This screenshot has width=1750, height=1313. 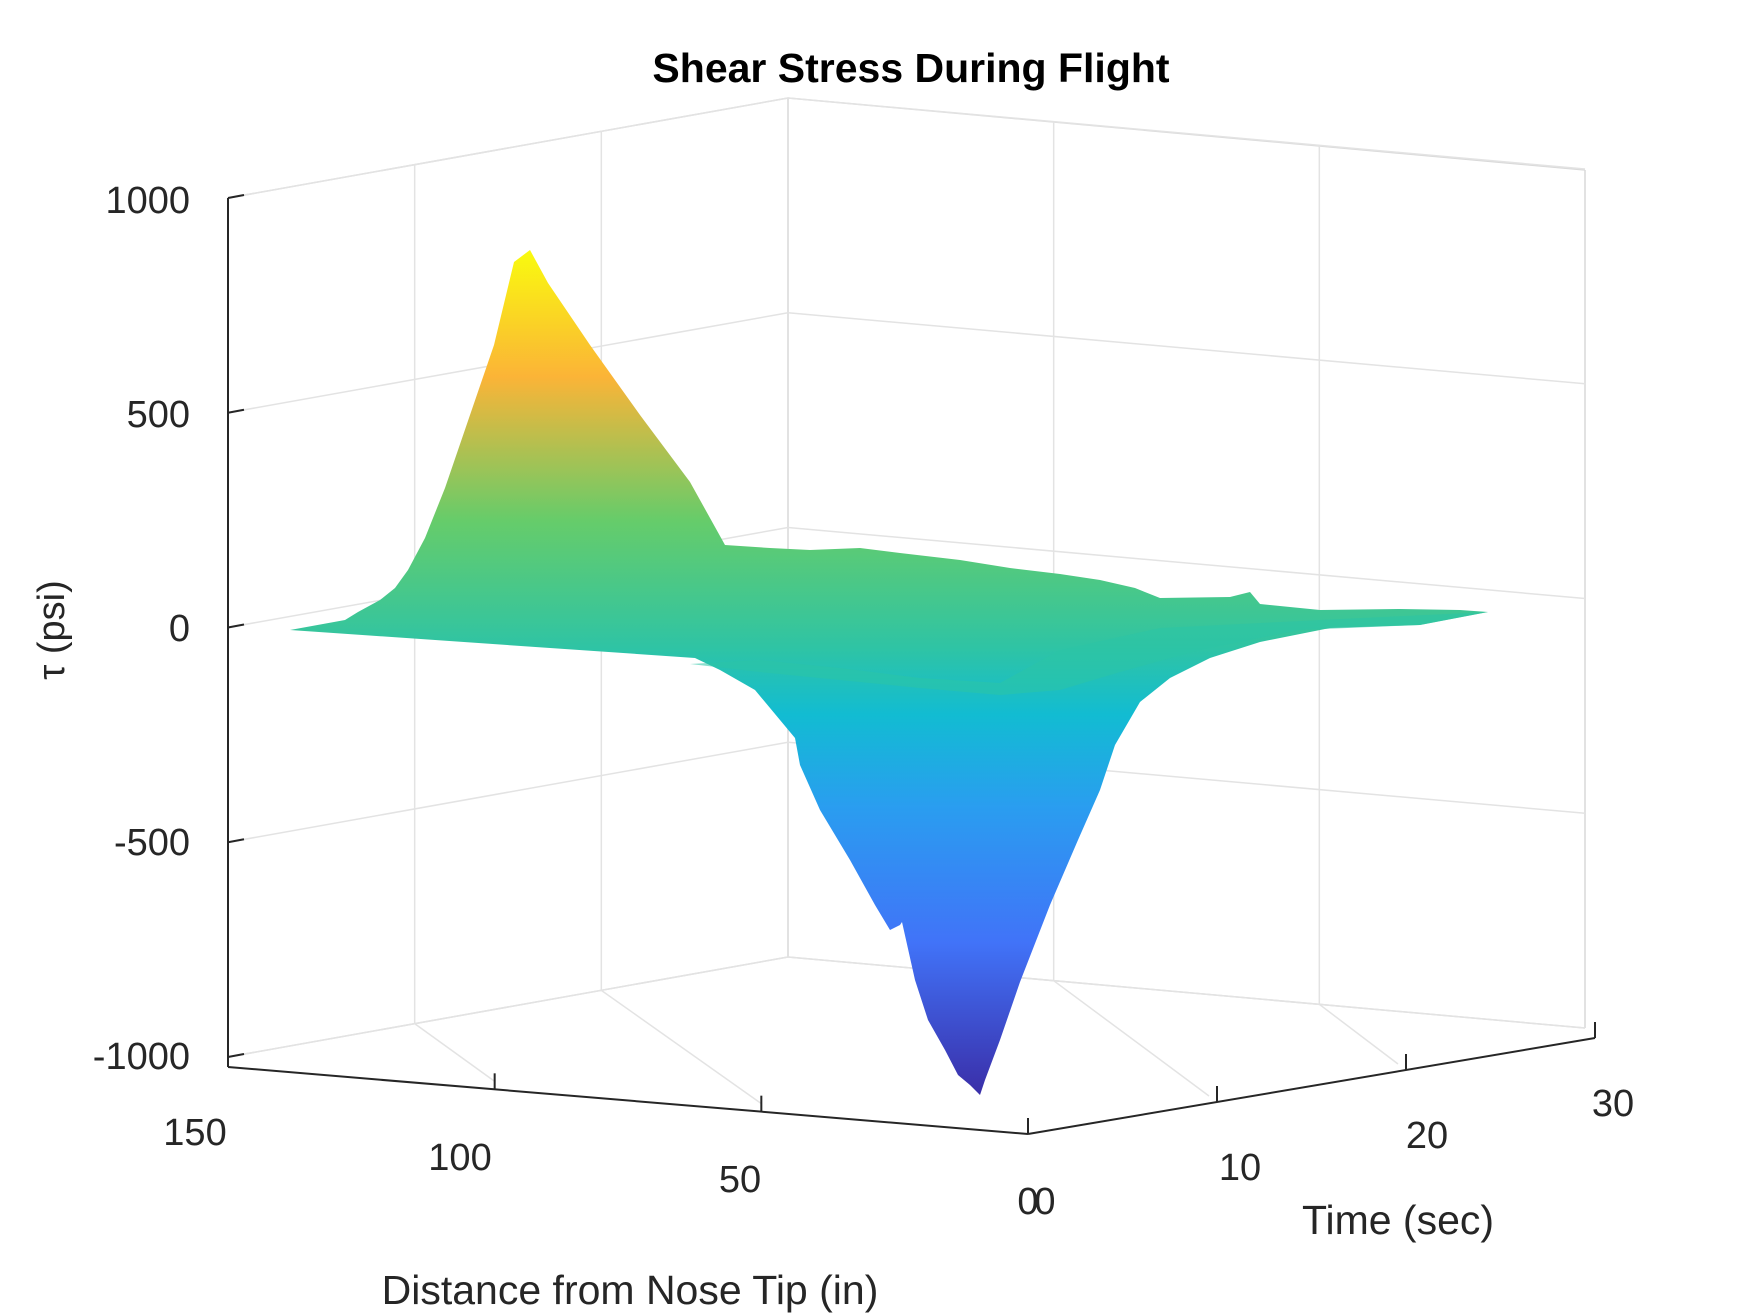 I want to click on x-axis-line, so click(x=628, y=1100).